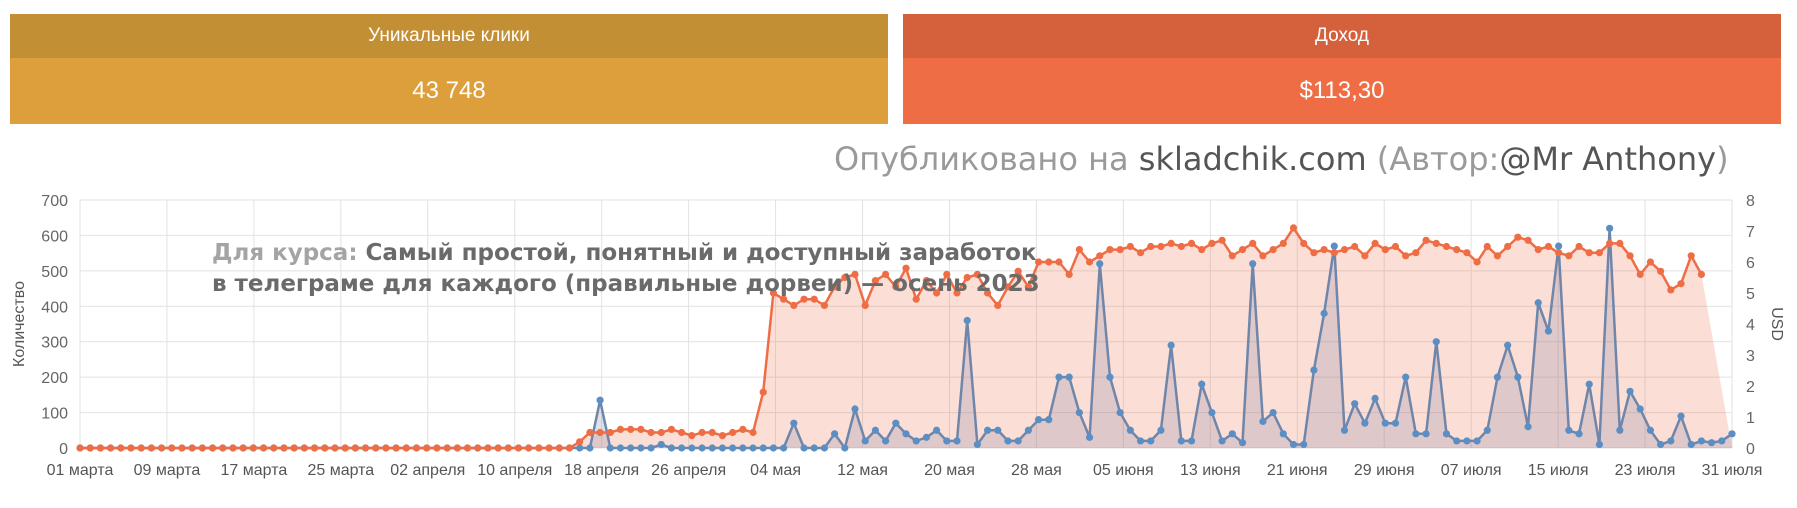 The width and height of the screenshot is (1797, 508). Describe the element at coordinates (1252, 159) in the screenshot. I see `published-site: skladchik.com` at that location.